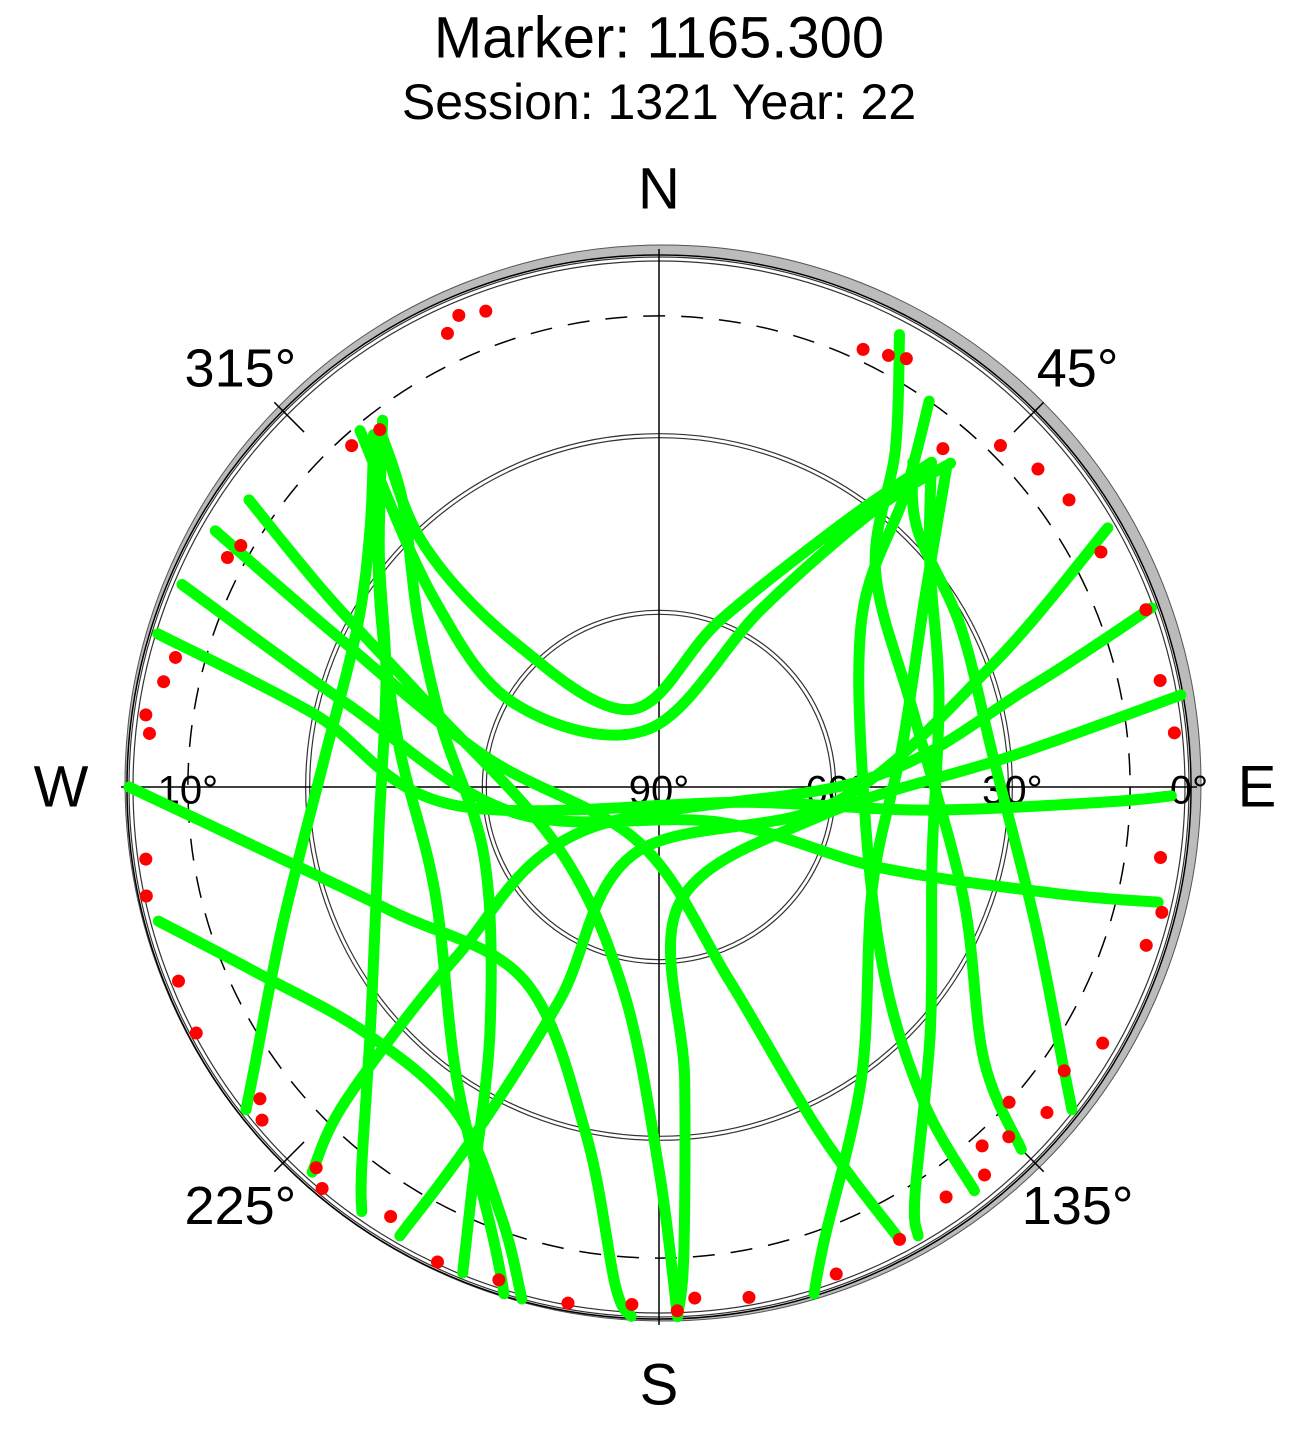 The height and width of the screenshot is (1449, 1316). Describe the element at coordinates (1257, 786) in the screenshot. I see `azimuth-label: E` at that location.